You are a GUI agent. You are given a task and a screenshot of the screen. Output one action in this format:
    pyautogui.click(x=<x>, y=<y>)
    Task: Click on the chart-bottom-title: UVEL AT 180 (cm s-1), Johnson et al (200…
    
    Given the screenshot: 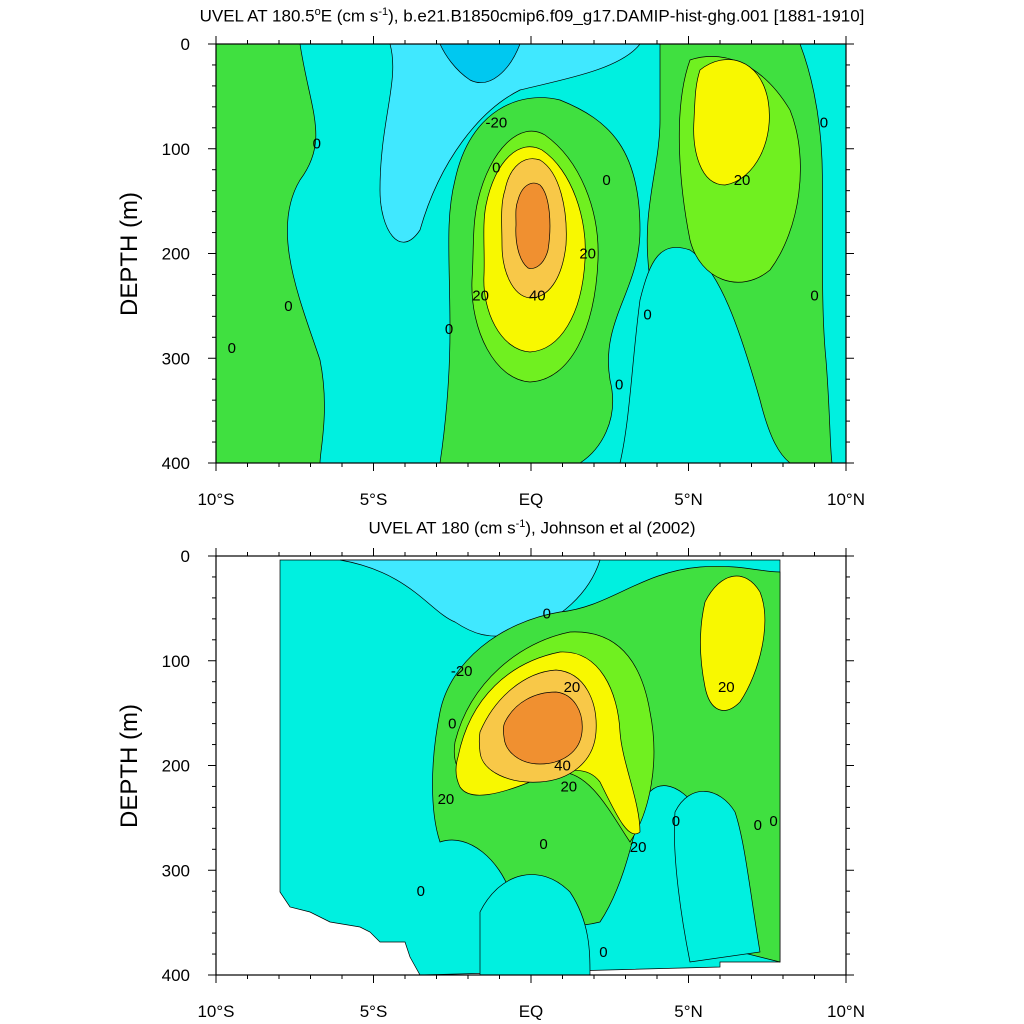 What is the action you would take?
    pyautogui.click(x=512, y=528)
    